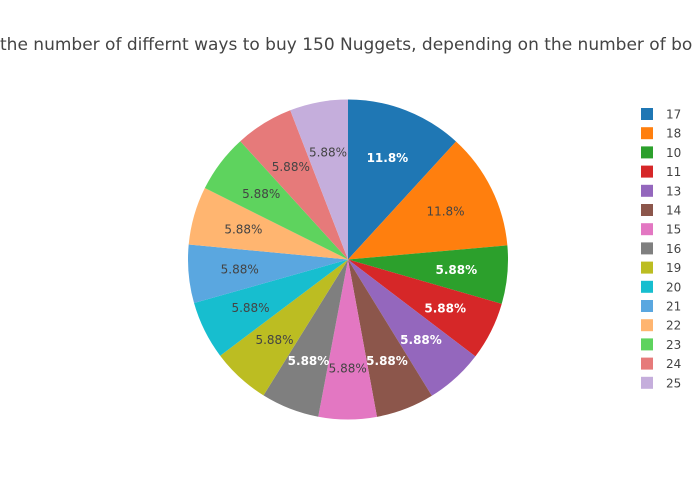 This screenshot has height=500, width=700. I want to click on slice-label-15: 5.88%, so click(348, 368).